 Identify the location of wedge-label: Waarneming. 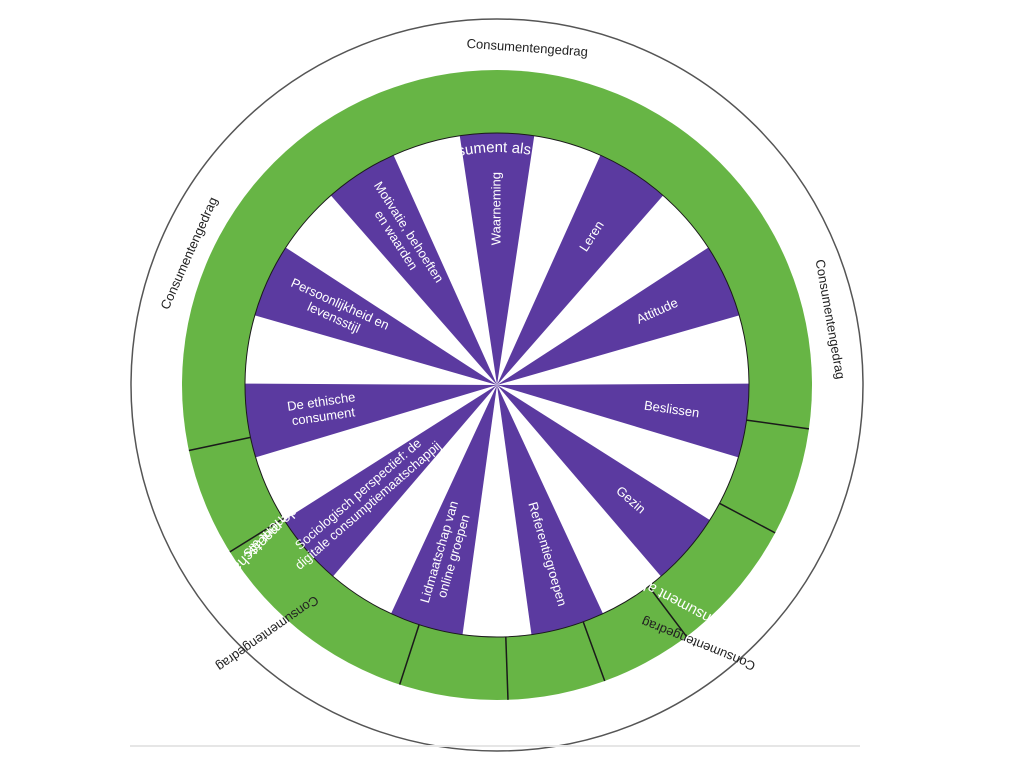
(495, 208).